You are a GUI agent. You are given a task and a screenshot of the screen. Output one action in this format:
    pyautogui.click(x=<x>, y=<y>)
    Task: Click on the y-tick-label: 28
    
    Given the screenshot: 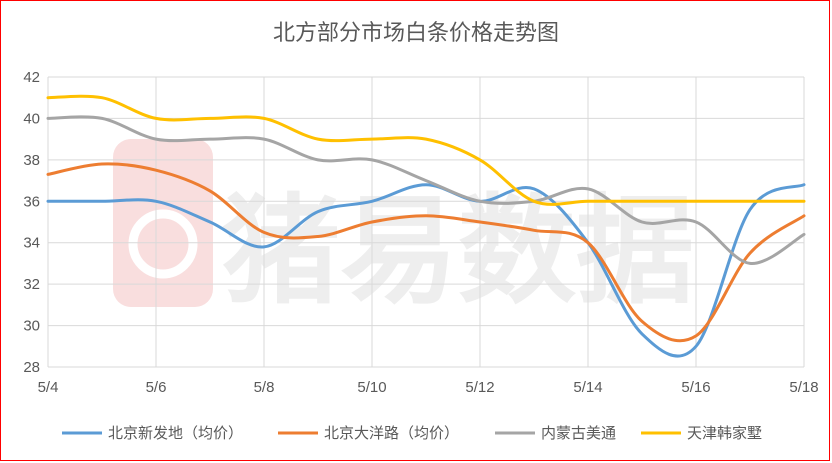 What is the action you would take?
    pyautogui.click(x=31, y=367)
    